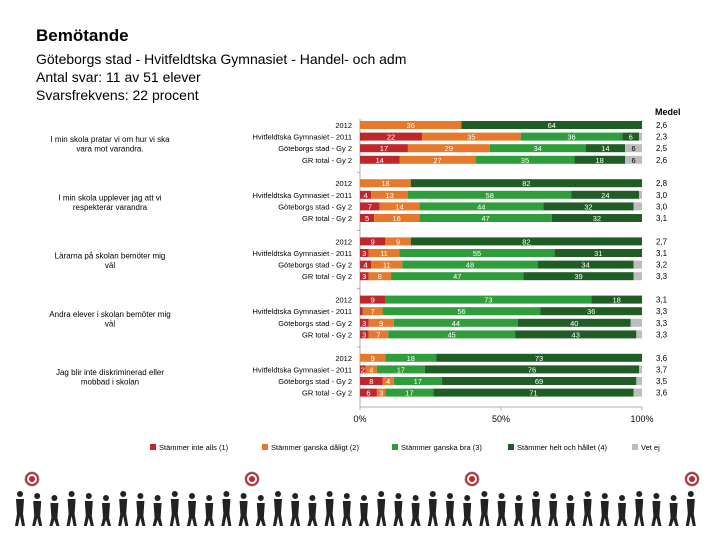 The height and width of the screenshot is (540, 720). I want to click on bar-value-label: 43, so click(576, 334).